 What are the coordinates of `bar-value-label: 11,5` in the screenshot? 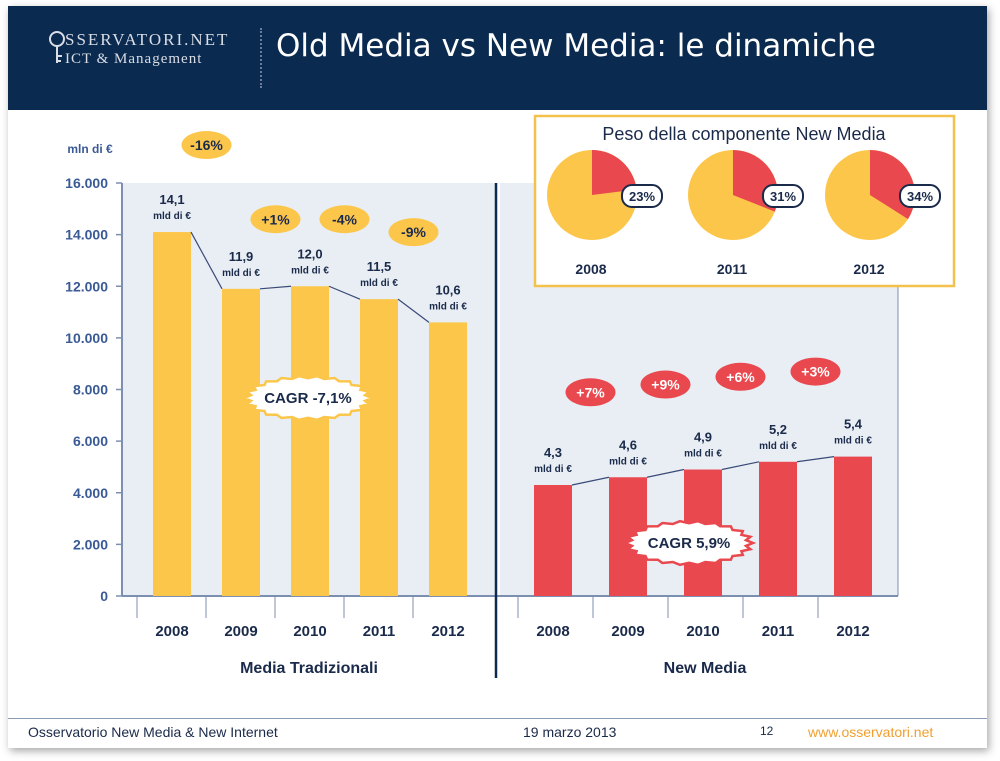 It's located at (379, 266).